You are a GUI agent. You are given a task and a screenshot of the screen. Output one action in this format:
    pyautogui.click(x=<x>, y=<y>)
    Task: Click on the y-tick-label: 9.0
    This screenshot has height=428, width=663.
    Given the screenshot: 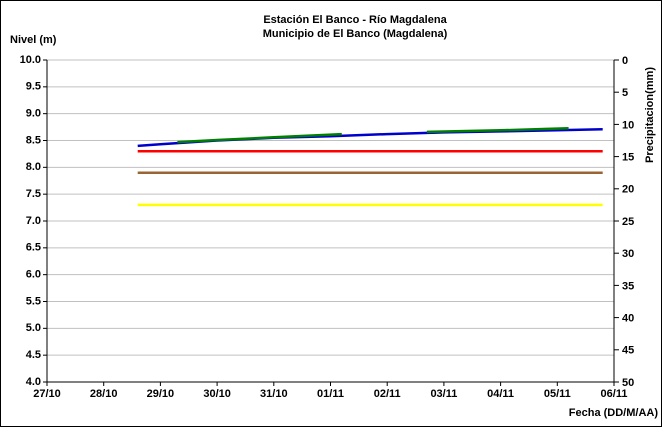 What is the action you would take?
    pyautogui.click(x=33, y=114)
    